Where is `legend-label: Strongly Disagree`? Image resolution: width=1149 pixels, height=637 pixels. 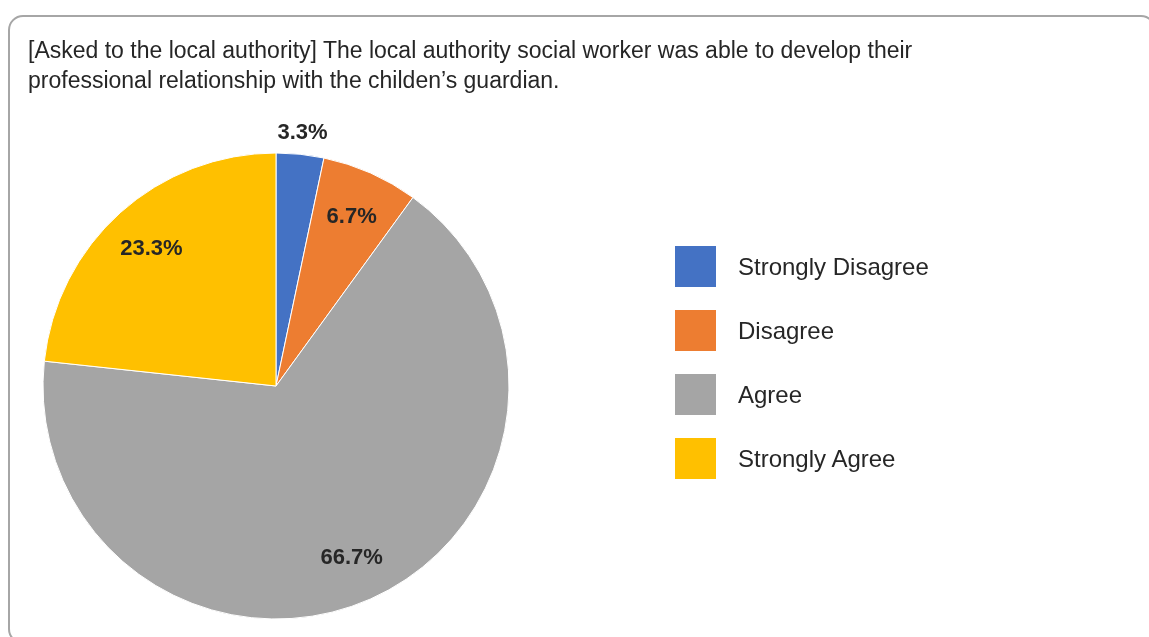
legend-label: Strongly Disagree is located at coordinates (833, 266).